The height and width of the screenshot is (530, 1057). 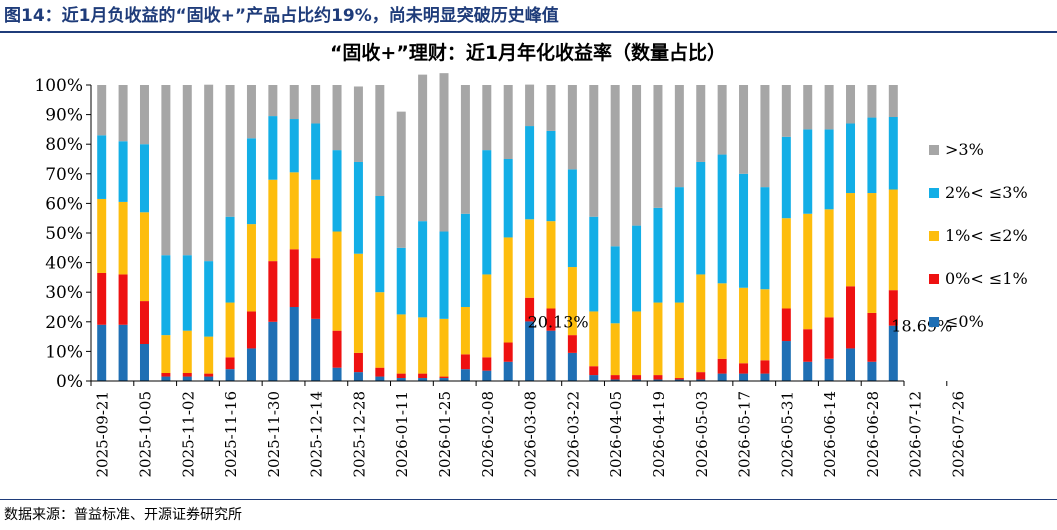 What do you see at coordinates (231, 434) in the screenshot?
I see `x-tick-label: 2025-11-16` at bounding box center [231, 434].